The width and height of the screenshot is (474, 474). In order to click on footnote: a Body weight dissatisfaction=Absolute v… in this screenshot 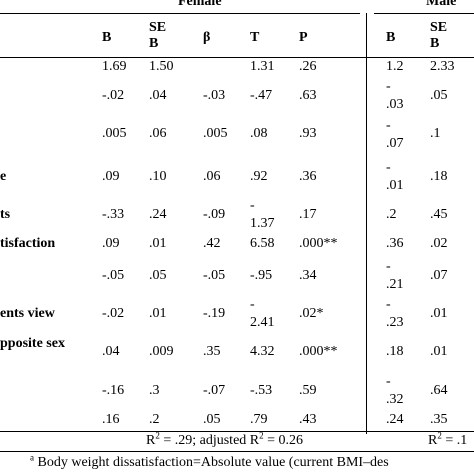, I will do `click(209, 461)`.